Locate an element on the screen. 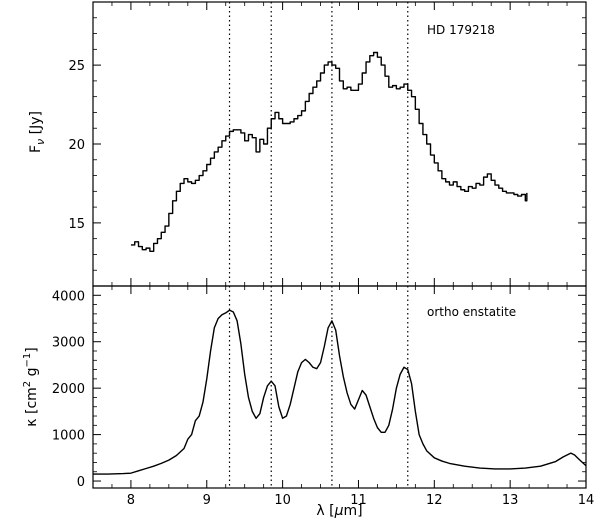 Image resolution: width=595 pixels, height=520 pixels. bottom-y-axis-label-mid: g is located at coordinates (32, 374).